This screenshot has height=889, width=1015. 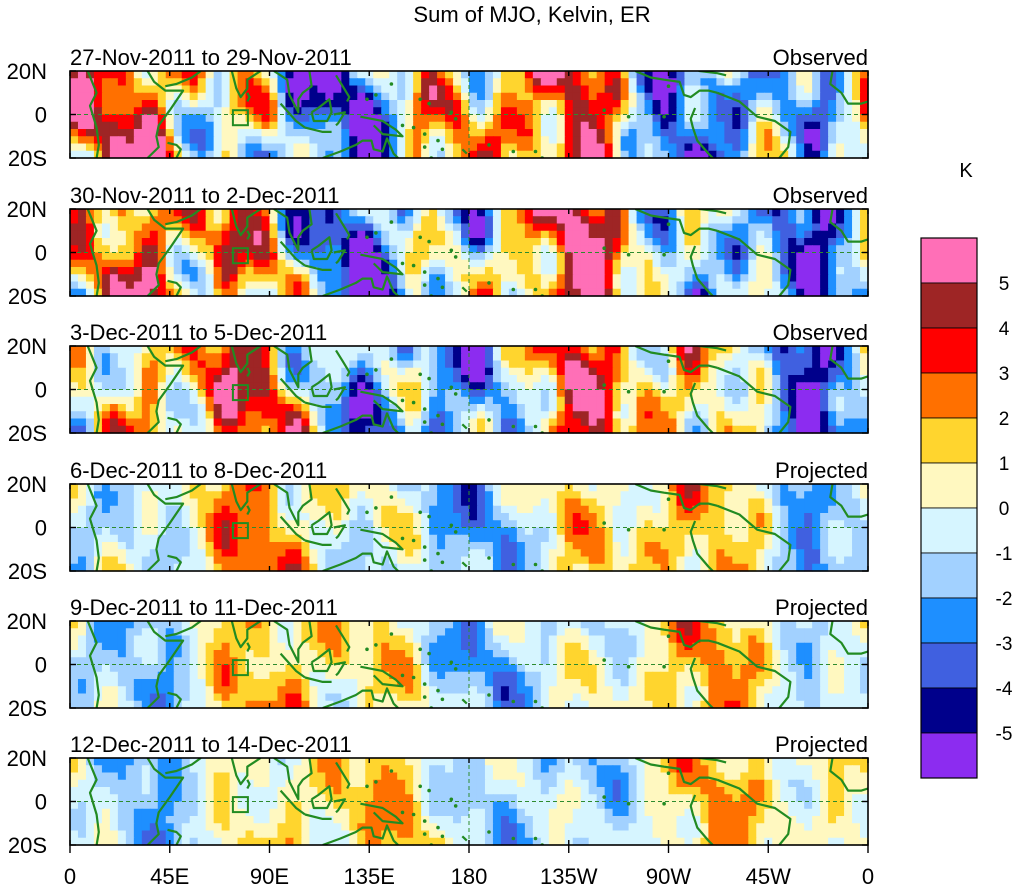 I want to click on island, so click(x=442, y=424).